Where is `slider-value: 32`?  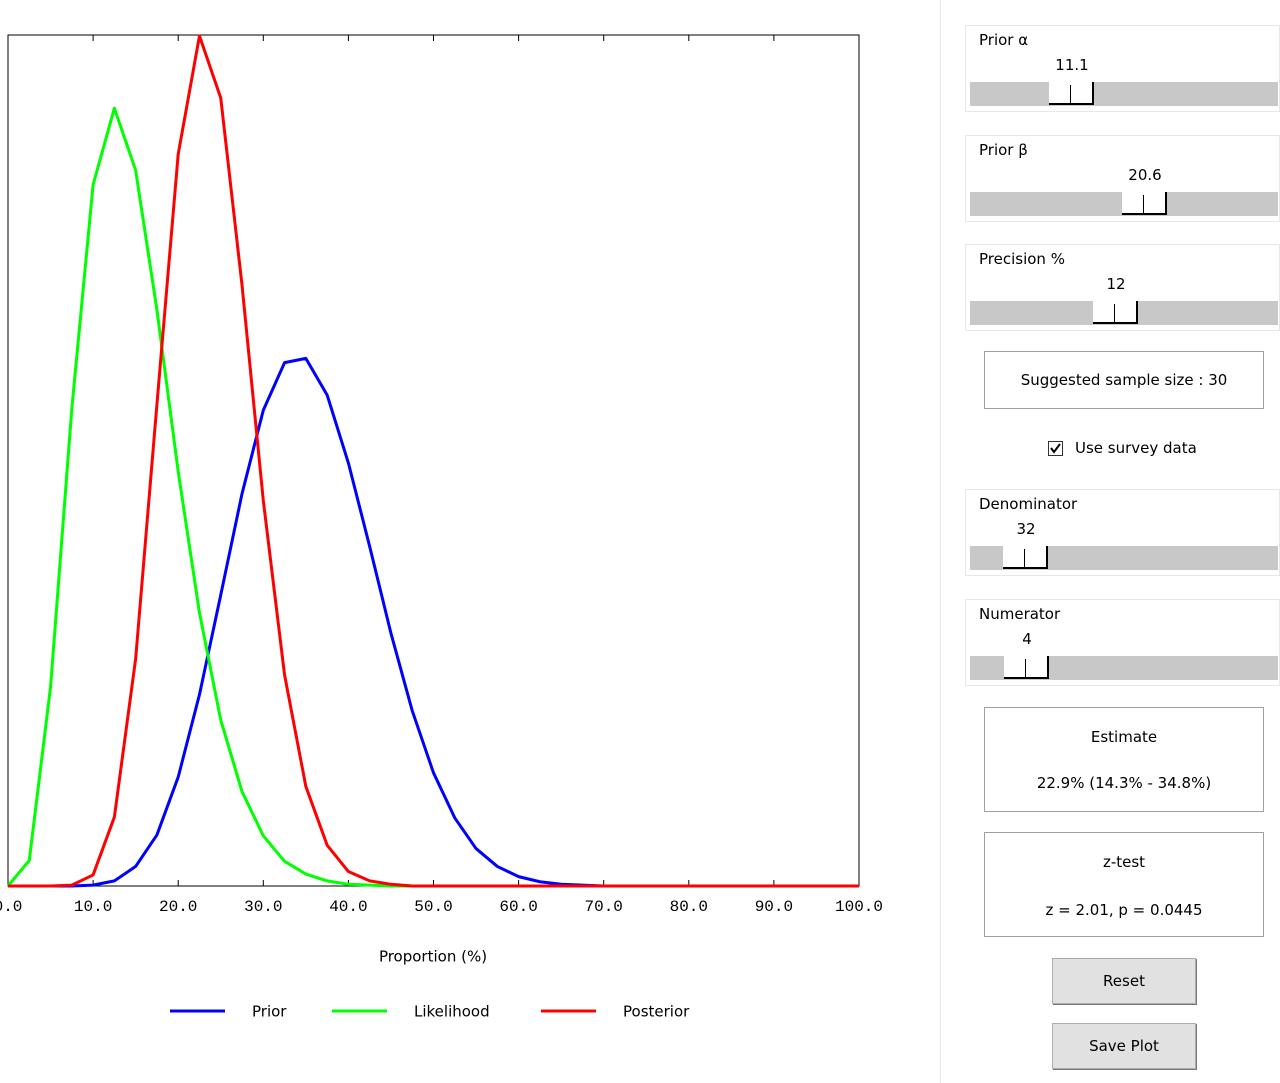
slider-value: 32 is located at coordinates (1026, 529).